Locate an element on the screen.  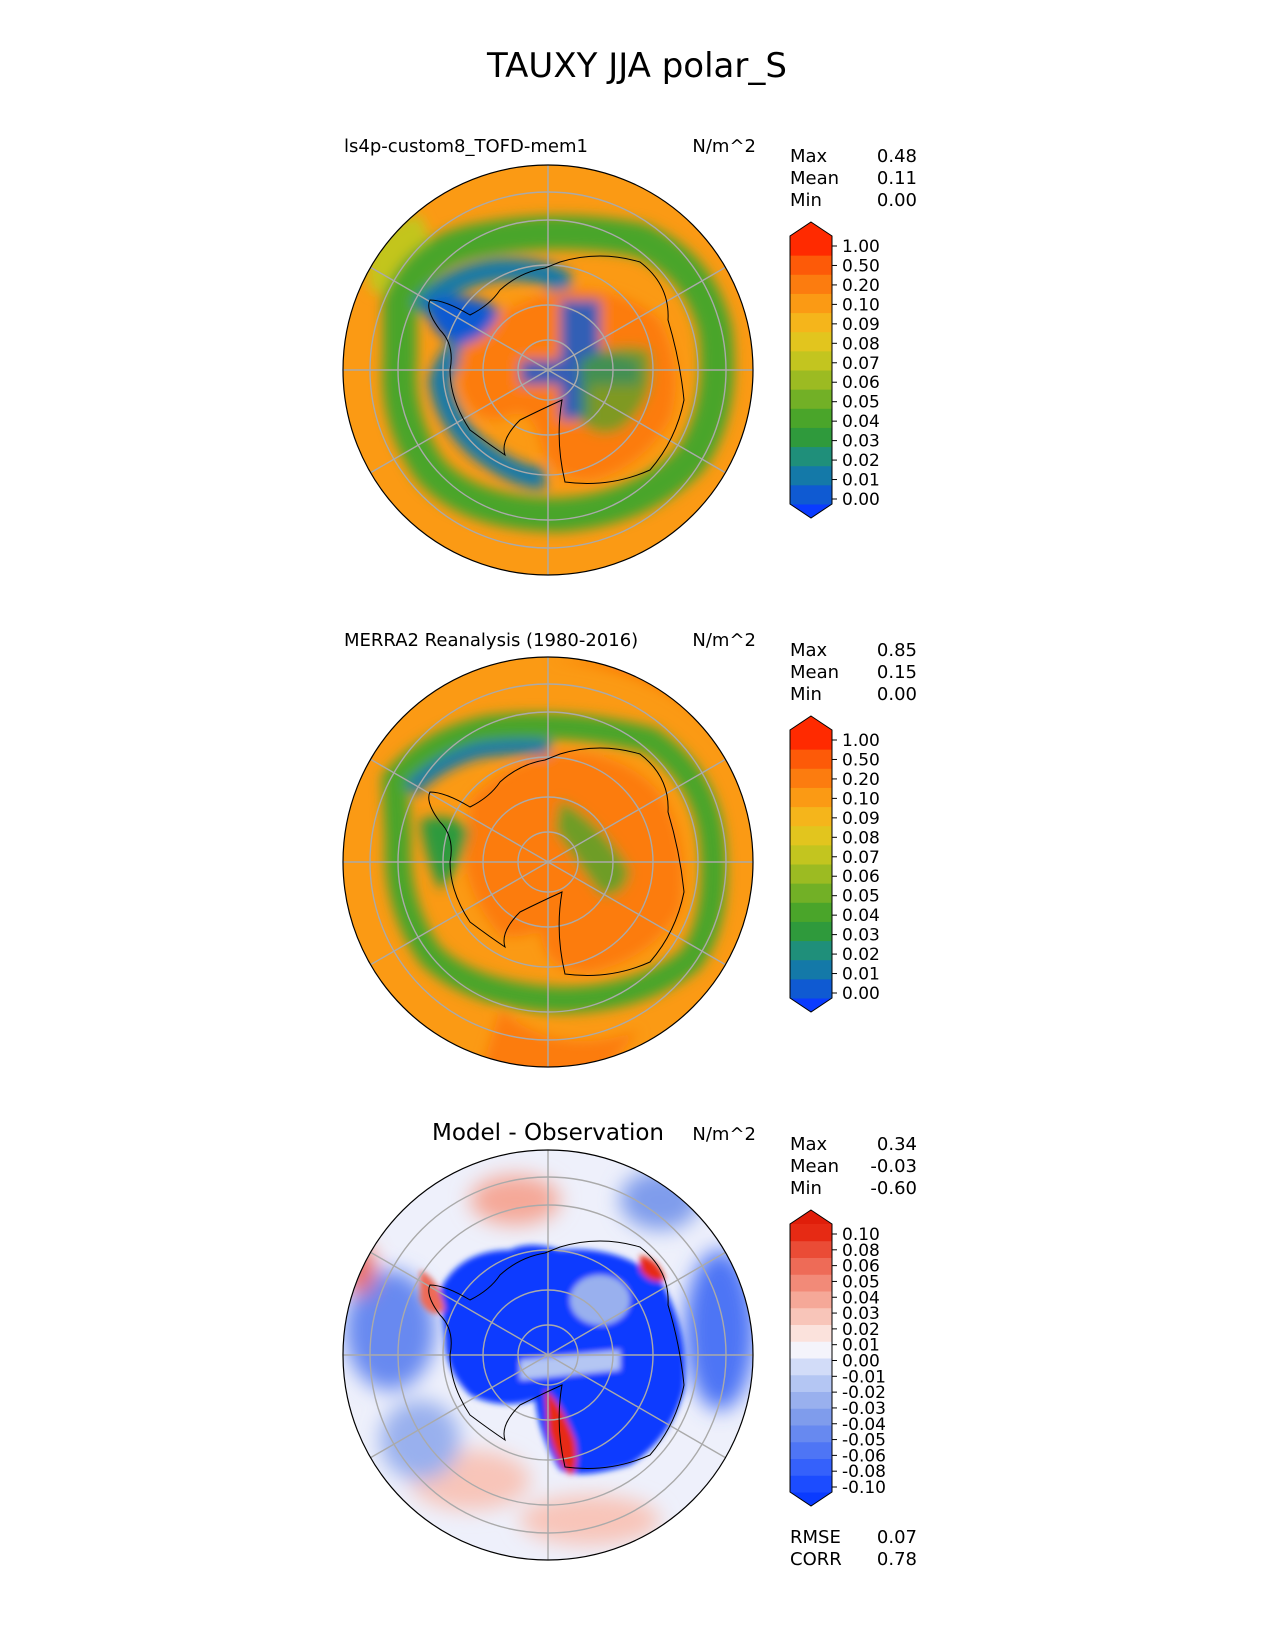
stat-max-label: Max is located at coordinates (809, 1144).